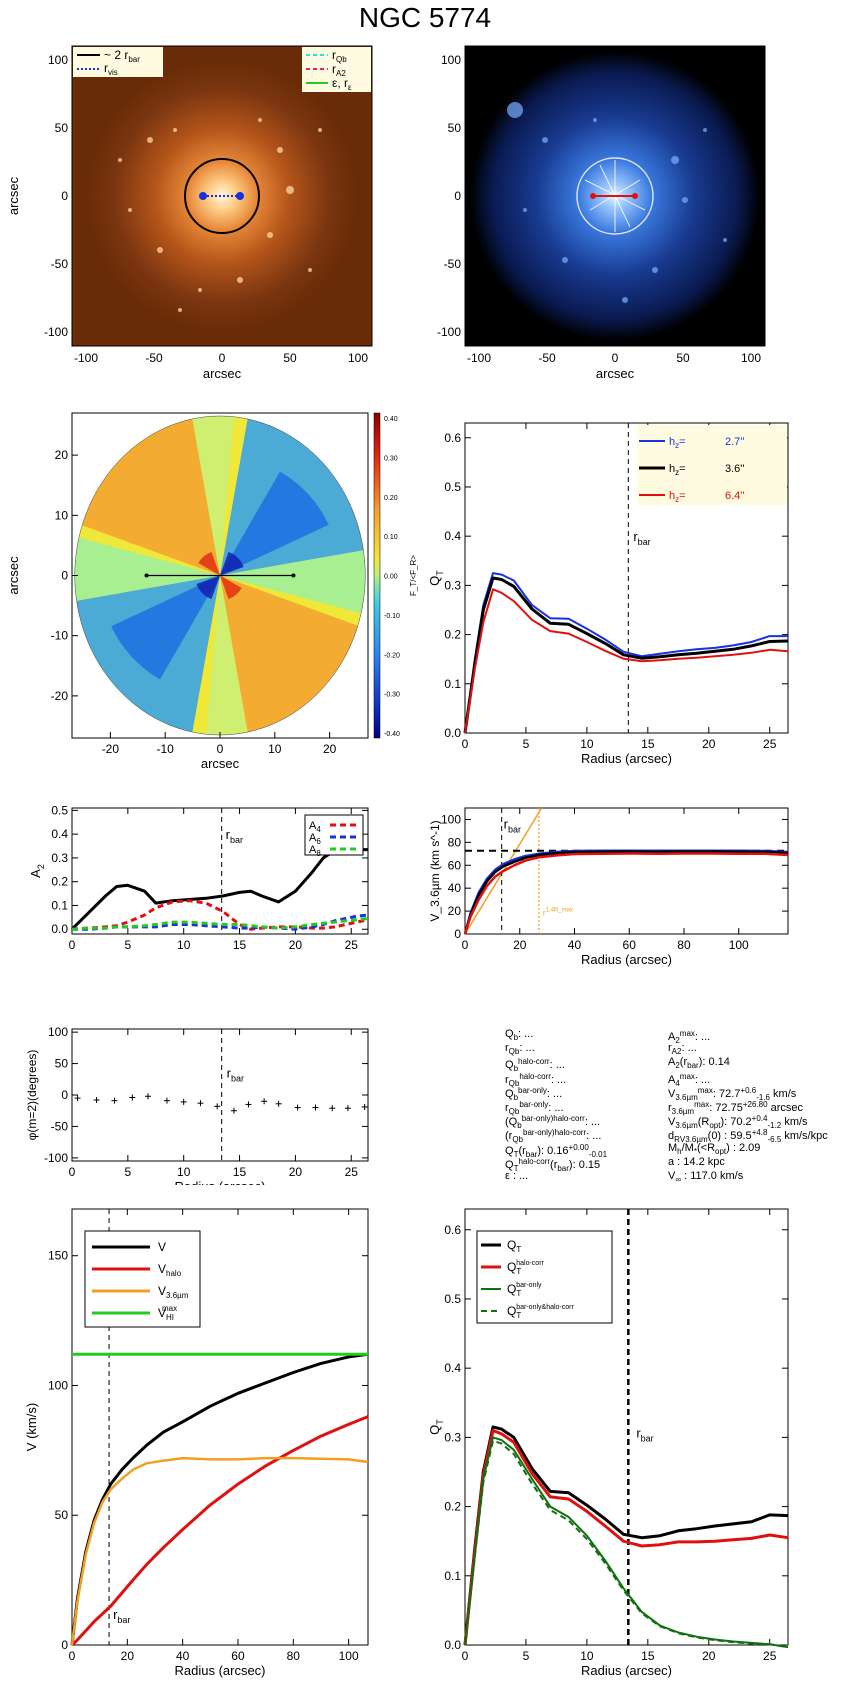  I want to click on info-fragment: h, so click(679, 1151).